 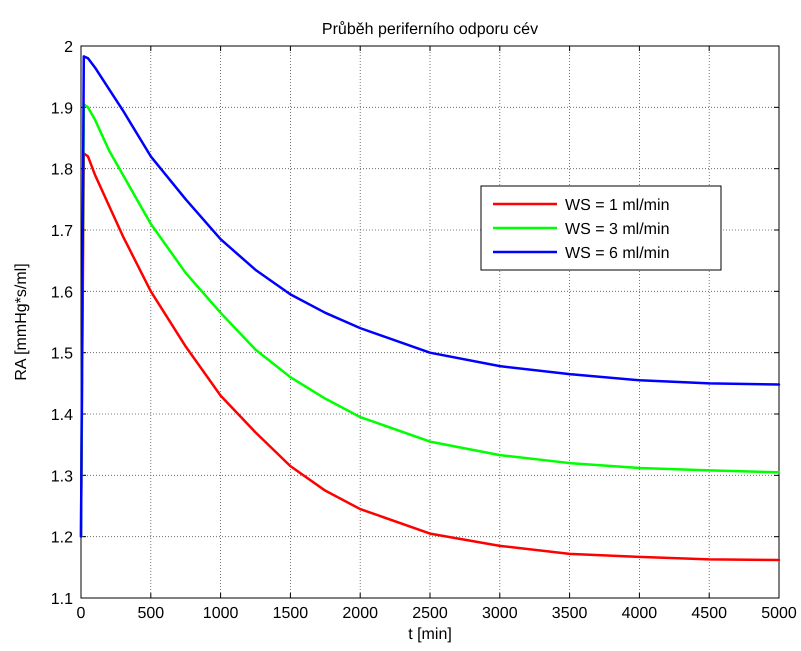 I want to click on x-tick-label: 500, so click(x=150, y=613).